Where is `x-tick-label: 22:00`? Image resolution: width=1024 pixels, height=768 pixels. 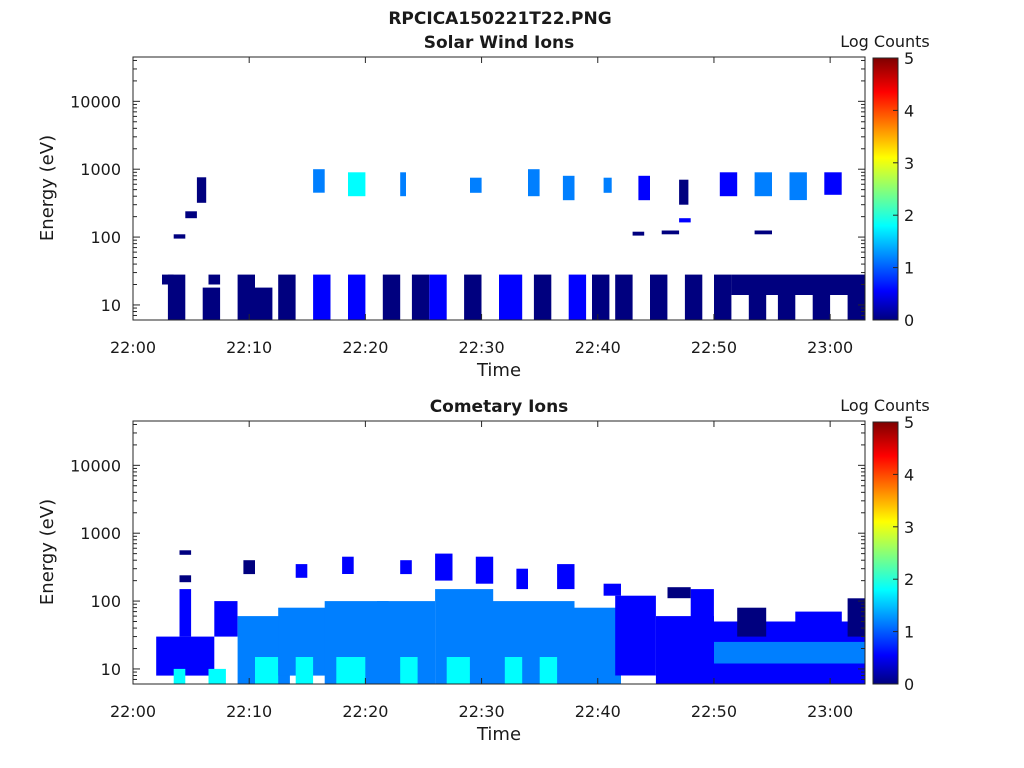 x-tick-label: 22:00 is located at coordinates (133, 347).